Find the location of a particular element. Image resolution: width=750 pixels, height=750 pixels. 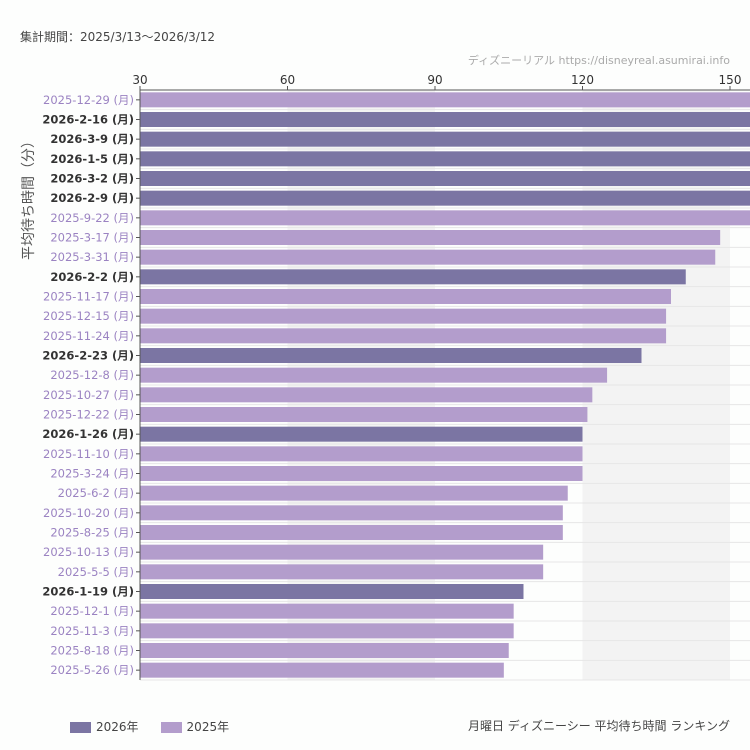

y-tick-label: 2025-11-24 (月) is located at coordinates (88, 336).